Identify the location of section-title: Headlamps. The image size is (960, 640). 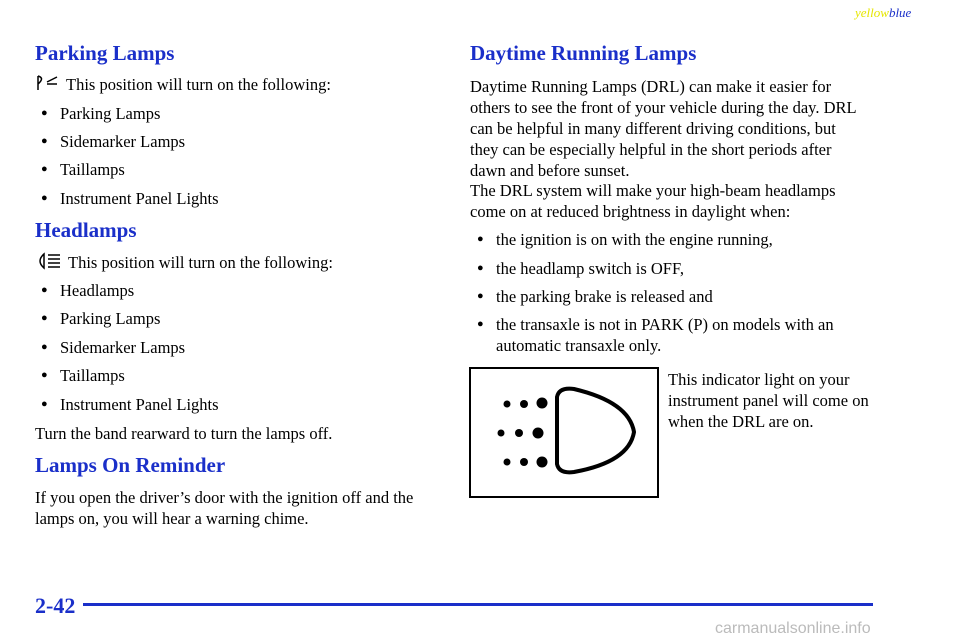
(86, 230).